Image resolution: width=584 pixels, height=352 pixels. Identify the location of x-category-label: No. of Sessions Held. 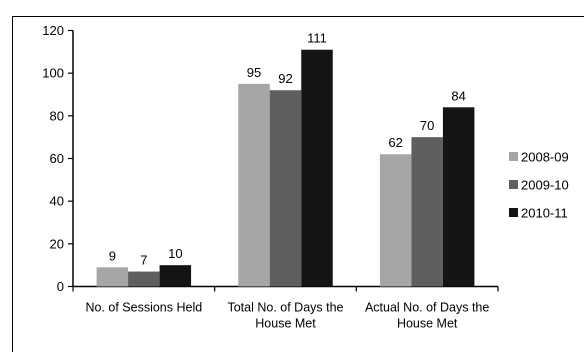
(143, 308).